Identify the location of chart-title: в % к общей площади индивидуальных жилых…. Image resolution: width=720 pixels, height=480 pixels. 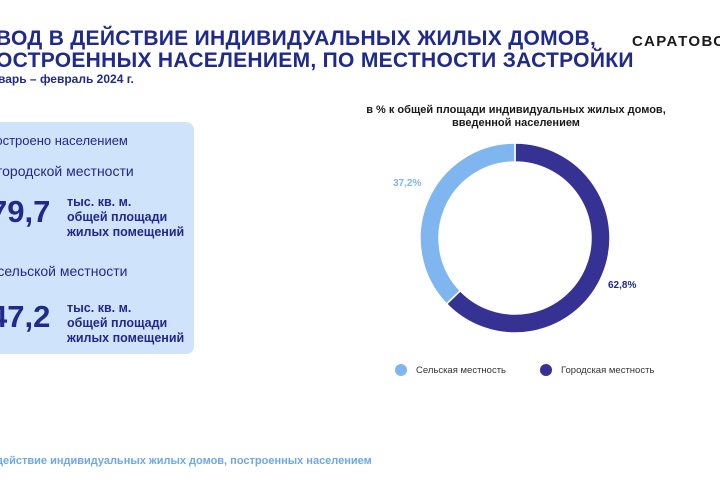
(516, 117).